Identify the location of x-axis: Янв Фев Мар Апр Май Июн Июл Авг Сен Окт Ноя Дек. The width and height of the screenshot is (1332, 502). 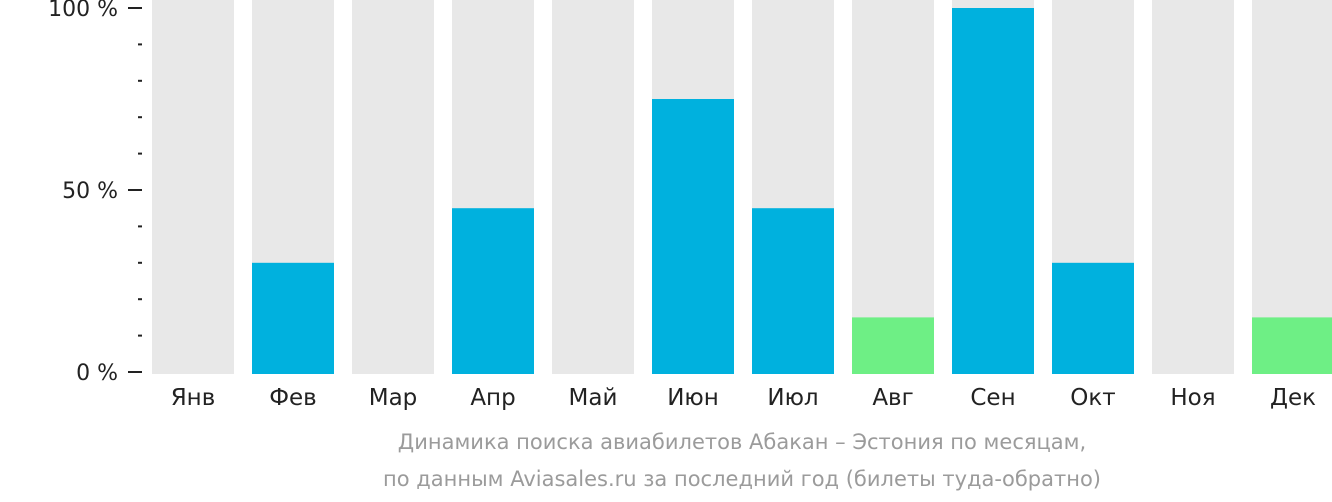
(743, 398).